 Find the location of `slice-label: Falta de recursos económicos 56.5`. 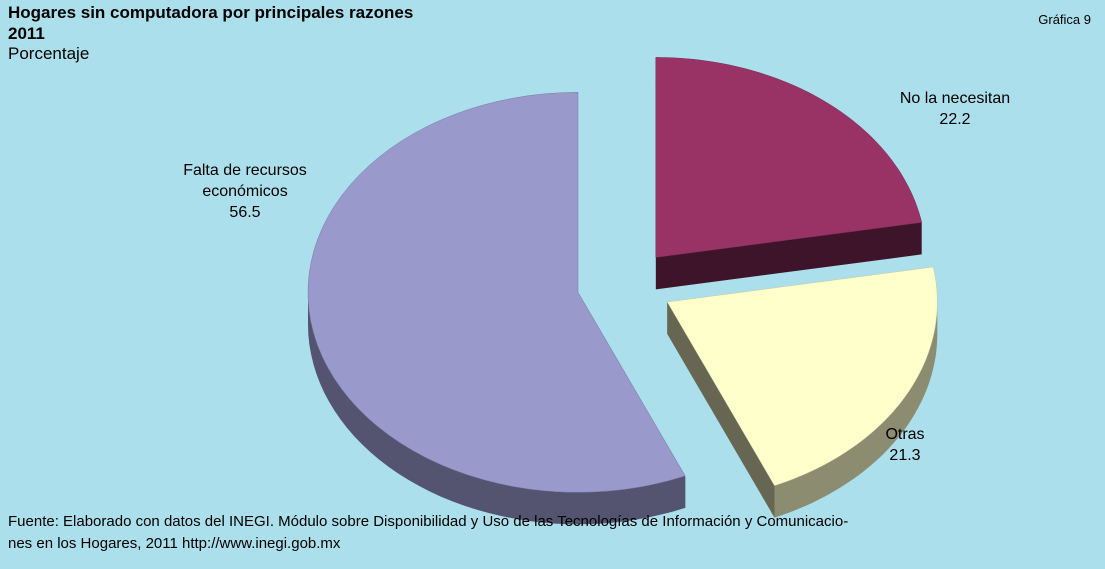

slice-label: Falta de recursos económicos 56.5 is located at coordinates (245, 191).